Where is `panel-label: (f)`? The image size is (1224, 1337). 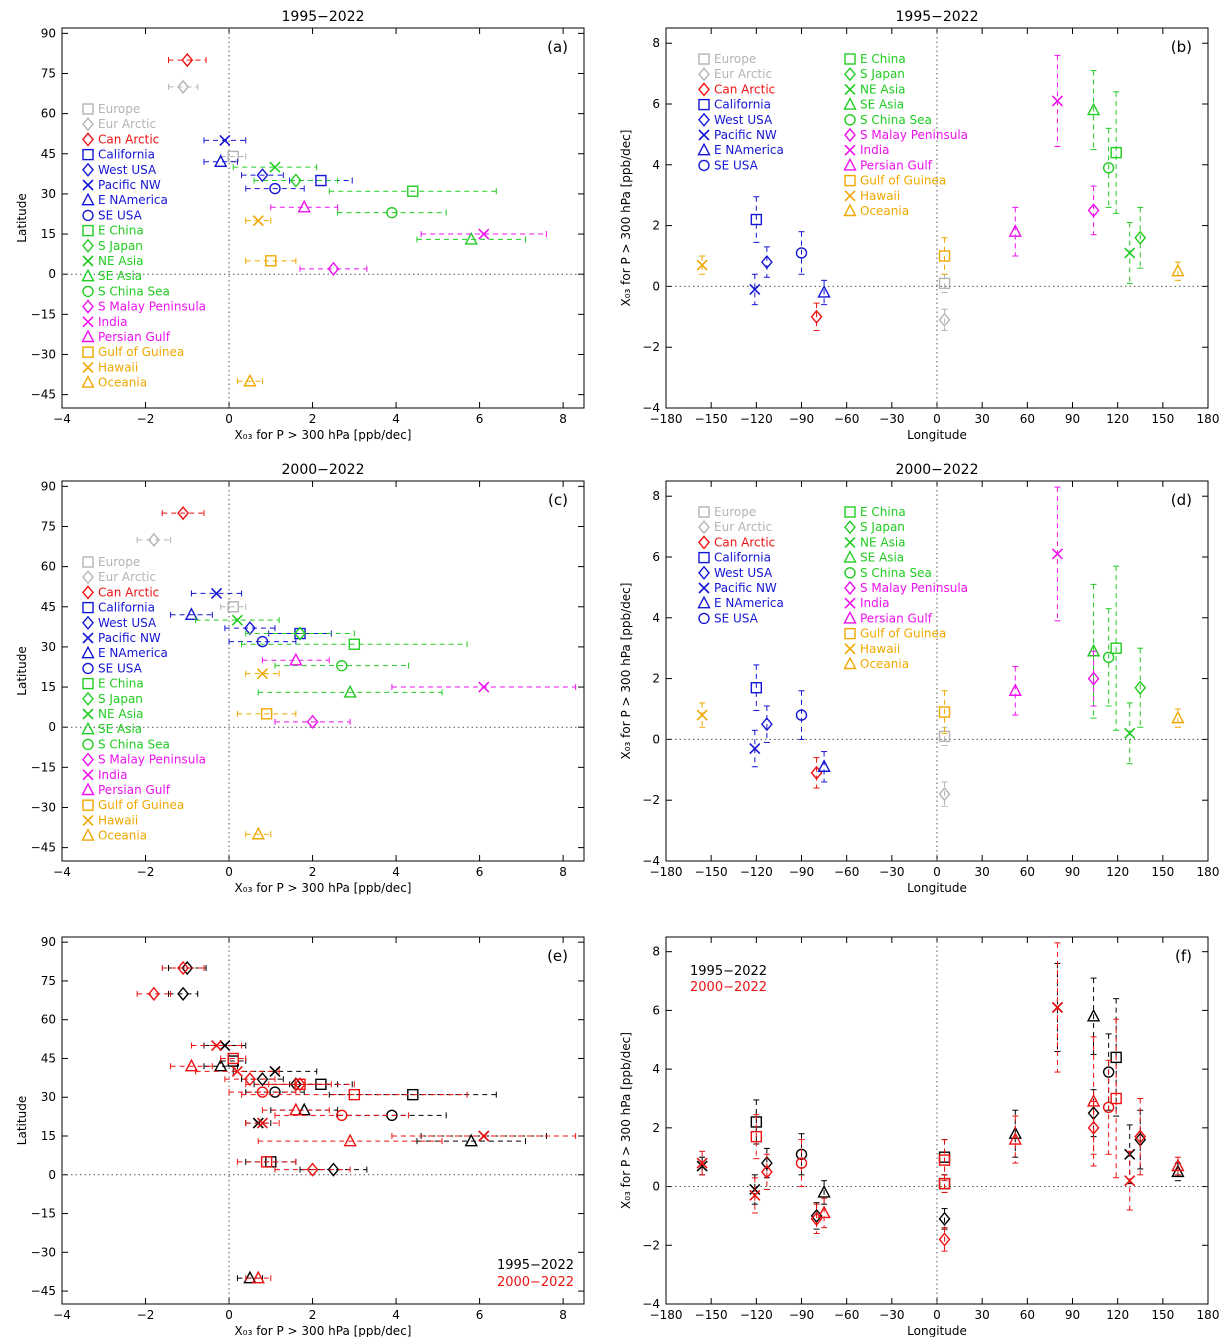
panel-label: (f) is located at coordinates (1183, 956).